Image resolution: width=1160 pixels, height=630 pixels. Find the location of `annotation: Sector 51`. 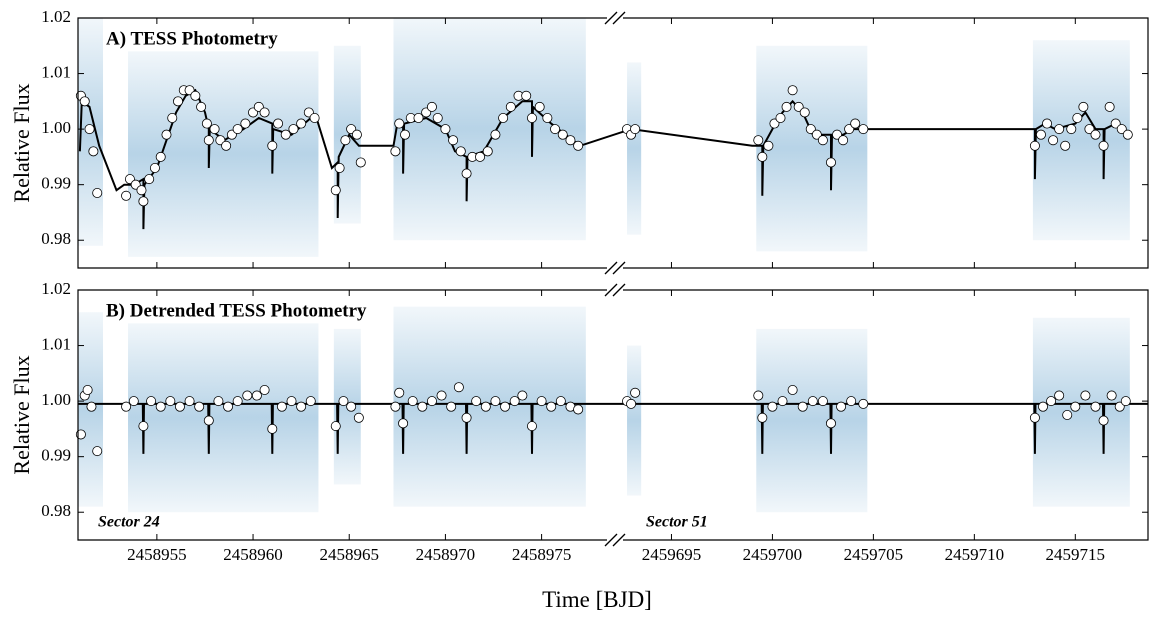

annotation: Sector 51 is located at coordinates (677, 522).